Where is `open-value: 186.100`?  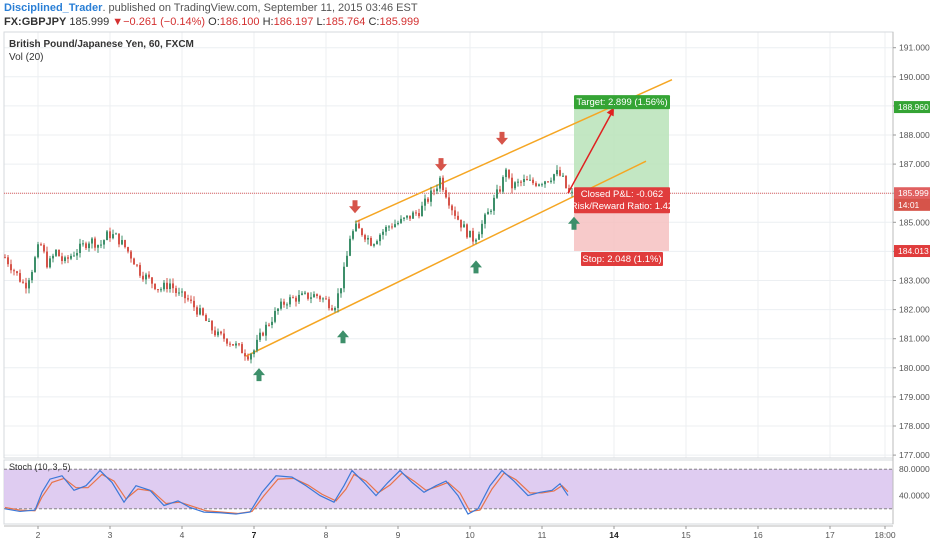 open-value: 186.100 is located at coordinates (239, 22).